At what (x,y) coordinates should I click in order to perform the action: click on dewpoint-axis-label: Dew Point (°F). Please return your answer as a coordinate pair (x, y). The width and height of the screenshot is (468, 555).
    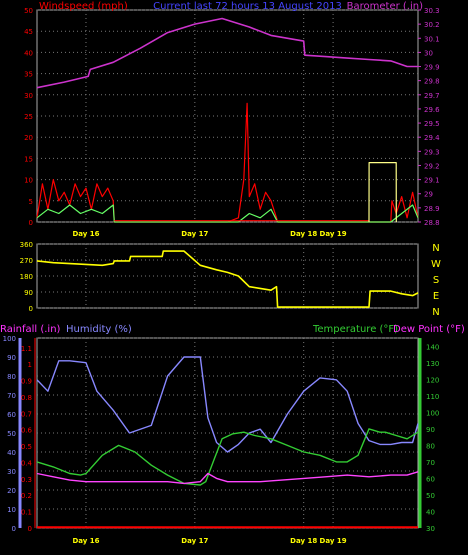
    Looking at the image, I should click on (429, 329).